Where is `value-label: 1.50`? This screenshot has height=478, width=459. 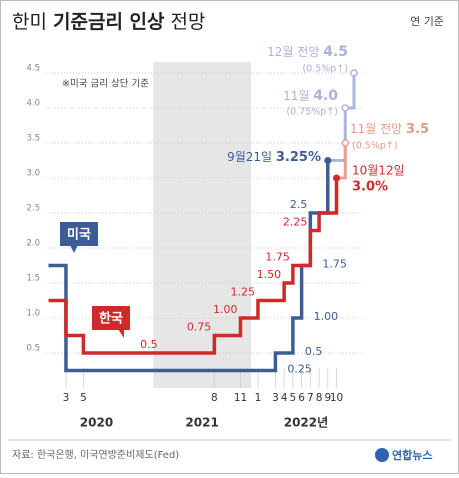
value-label: 1.50 is located at coordinates (269, 274).